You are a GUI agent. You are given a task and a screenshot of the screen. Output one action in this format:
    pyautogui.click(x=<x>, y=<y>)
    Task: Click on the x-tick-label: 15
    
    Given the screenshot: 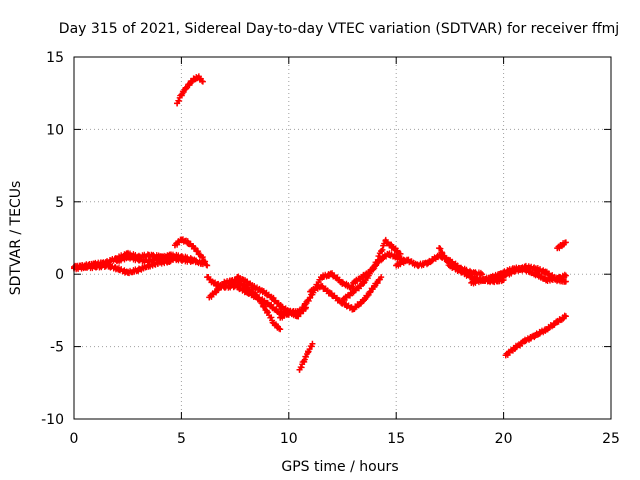 What is the action you would take?
    pyautogui.click(x=396, y=439)
    